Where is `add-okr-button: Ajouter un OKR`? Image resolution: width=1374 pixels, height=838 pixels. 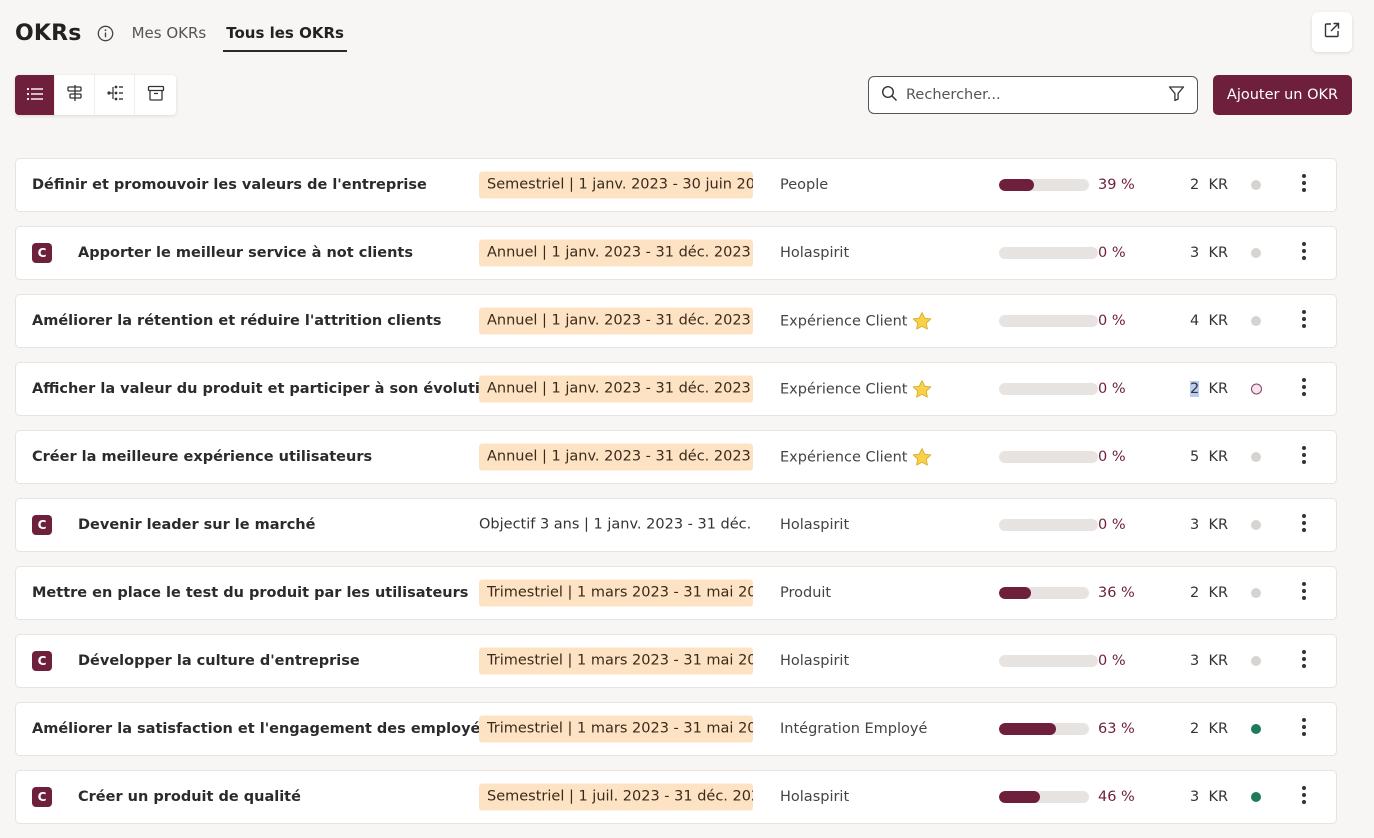
add-okr-button: Ajouter un OKR is located at coordinates (1282, 95).